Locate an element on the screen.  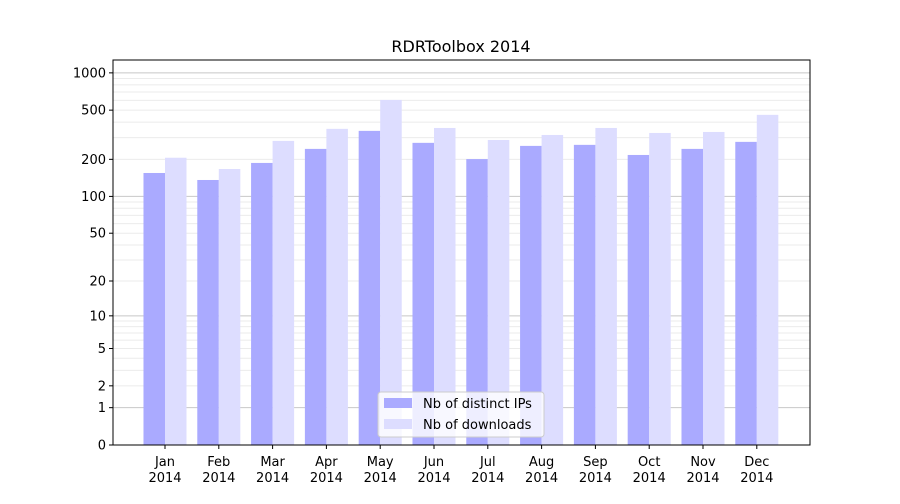
x-tick-label: Nov is located at coordinates (703, 462).